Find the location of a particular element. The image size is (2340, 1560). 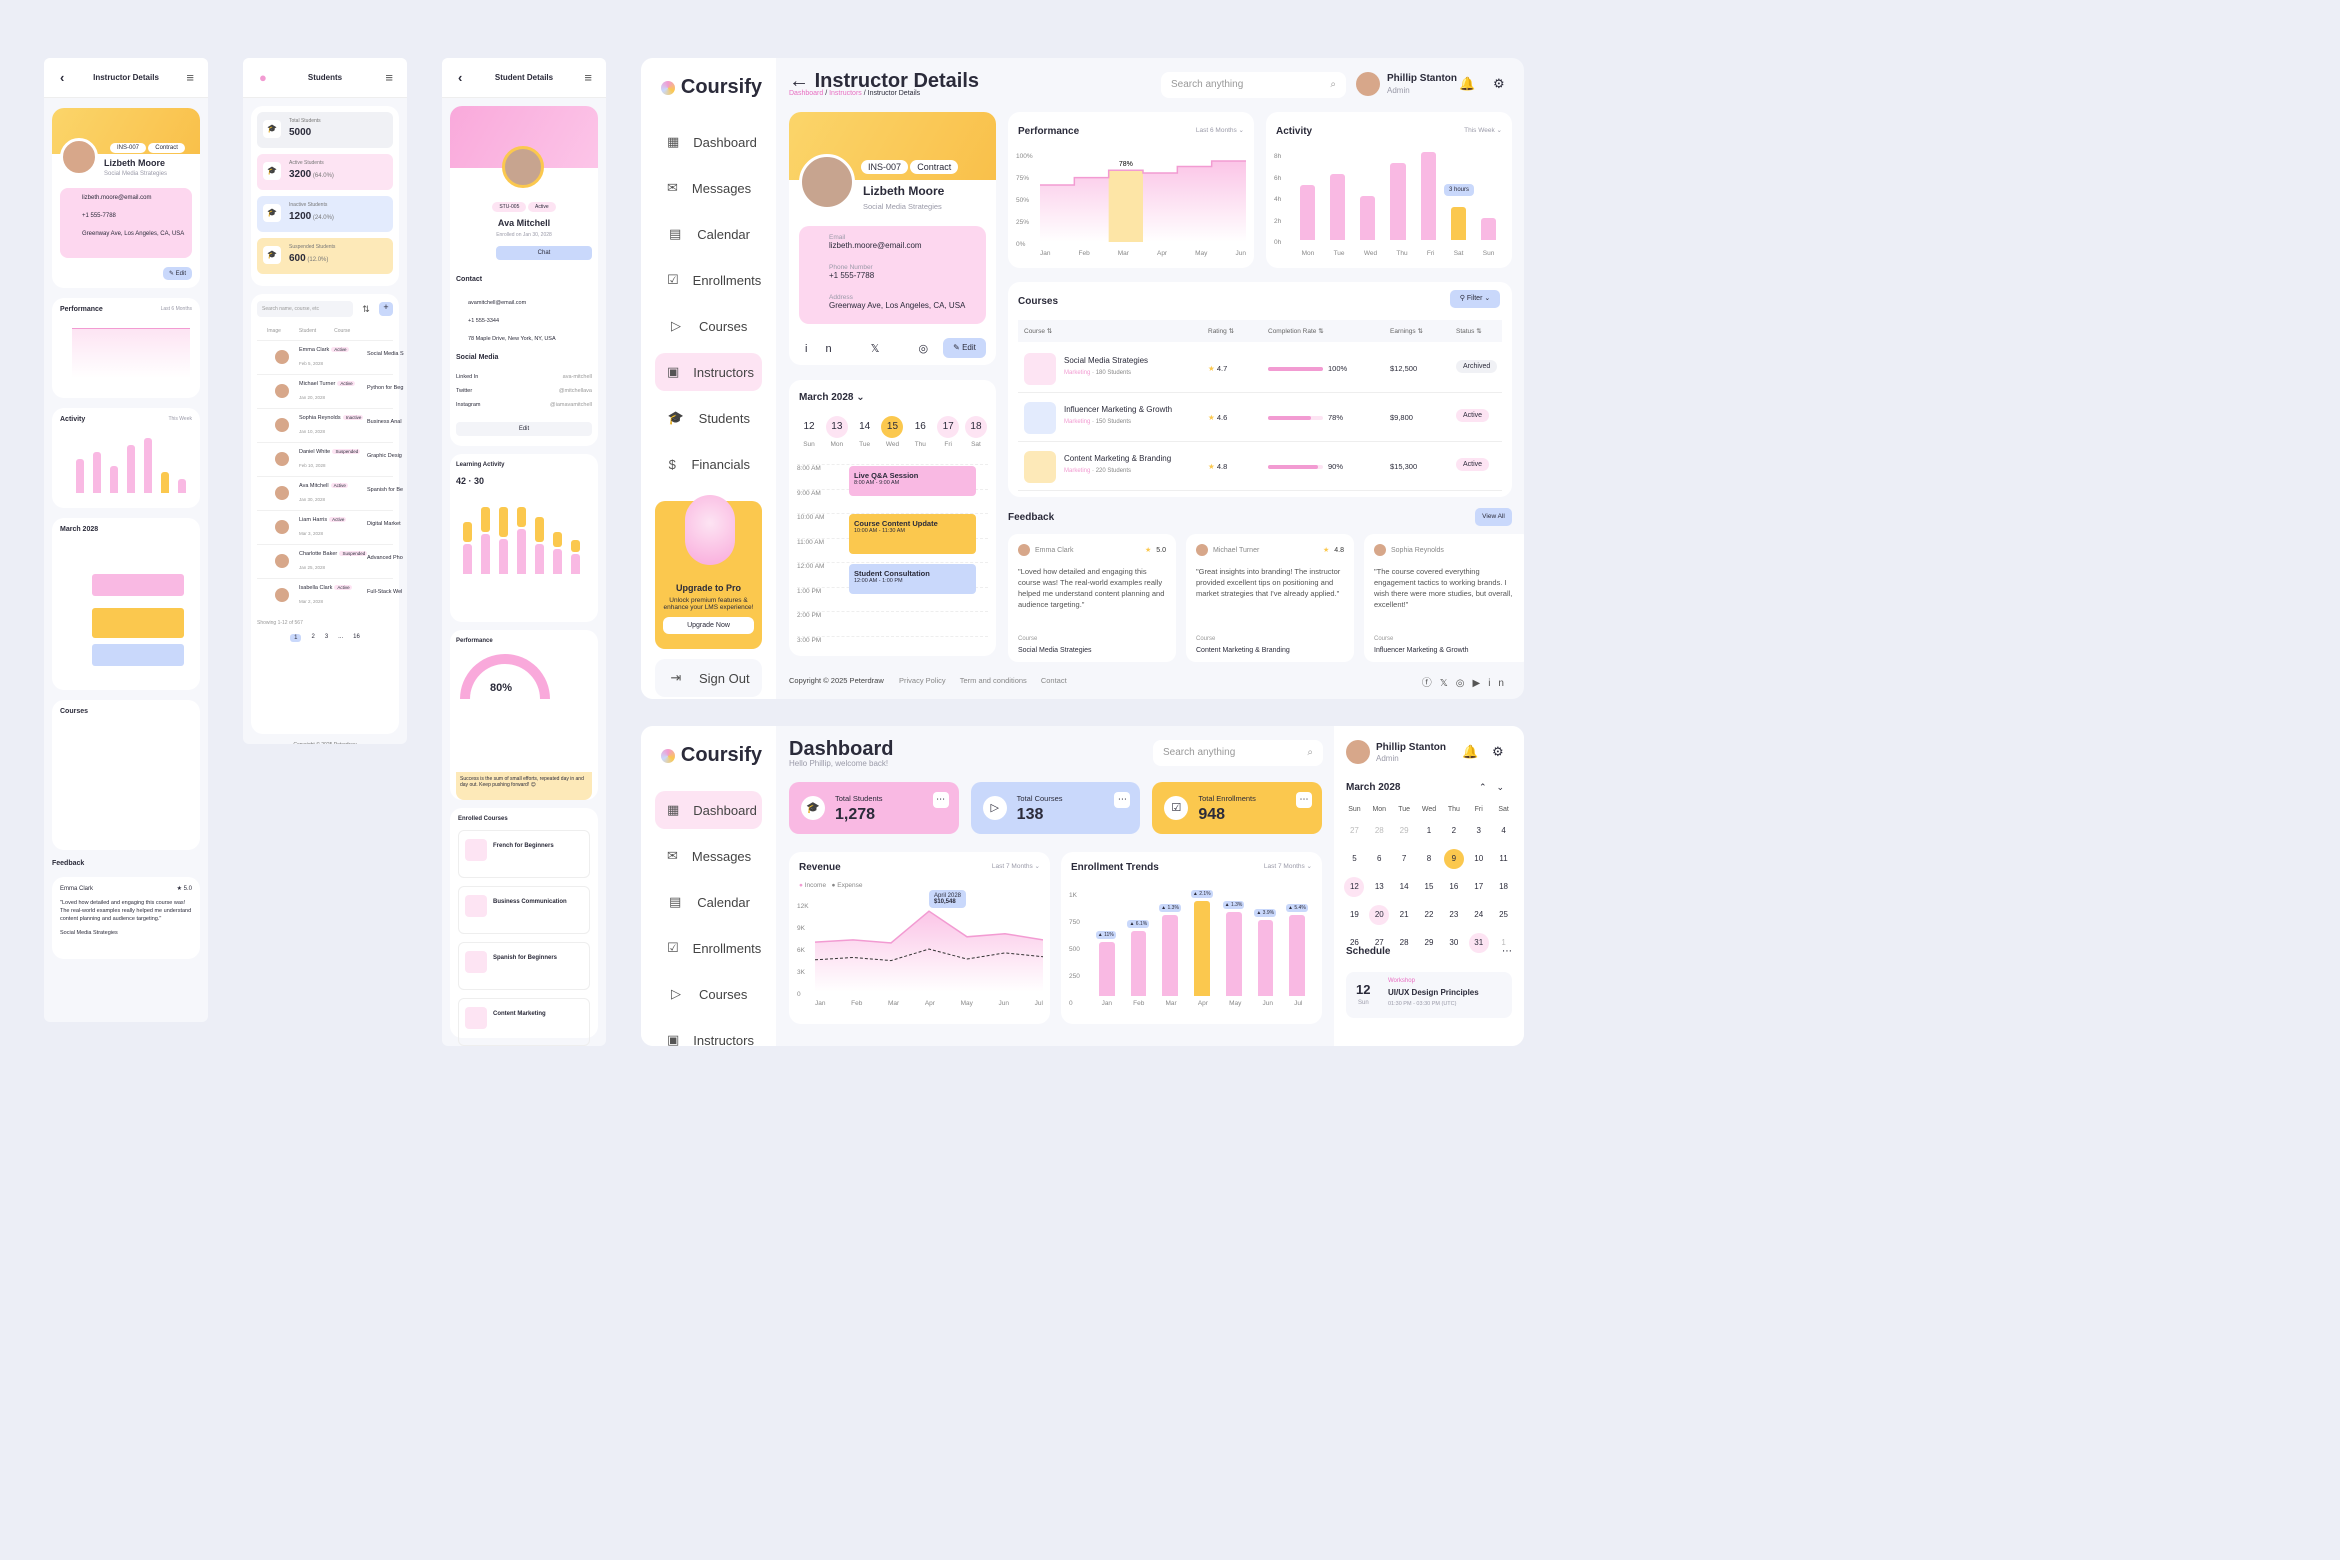

social-row: Twitter @mitchellava is located at coordinates (524, 391).